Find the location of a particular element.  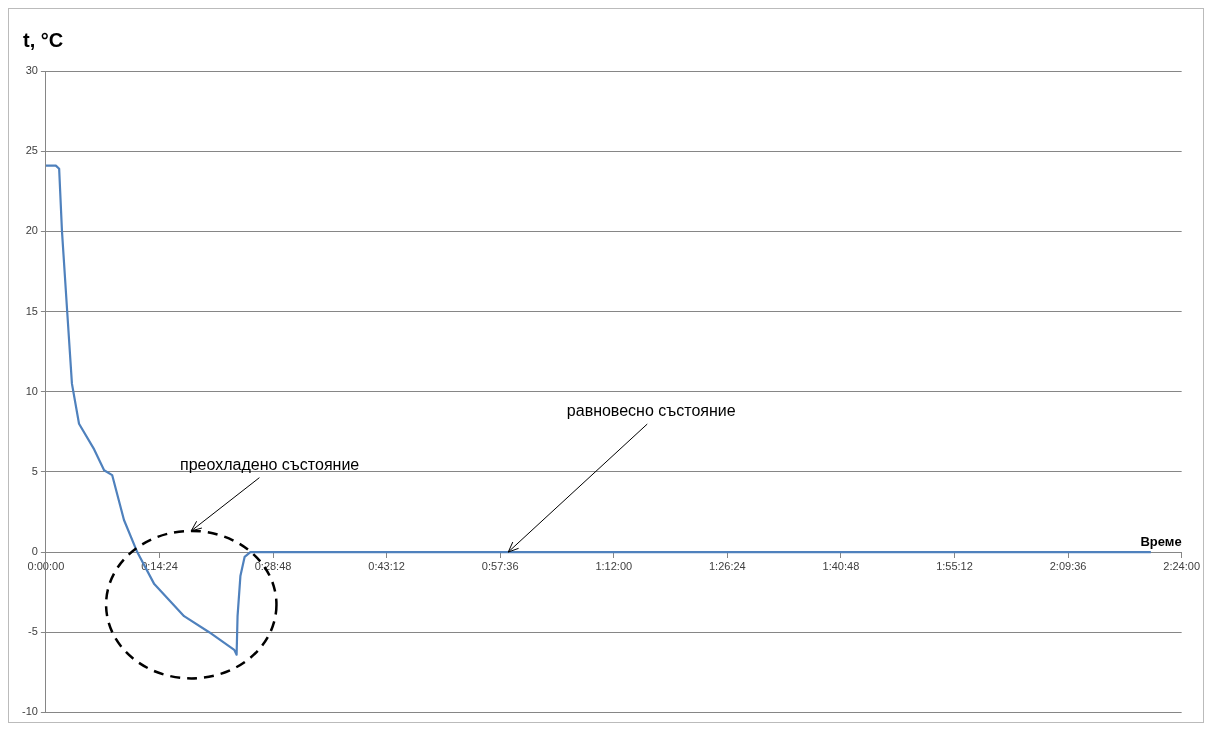

x-tick-label: 0:28:48 is located at coordinates (273, 565).